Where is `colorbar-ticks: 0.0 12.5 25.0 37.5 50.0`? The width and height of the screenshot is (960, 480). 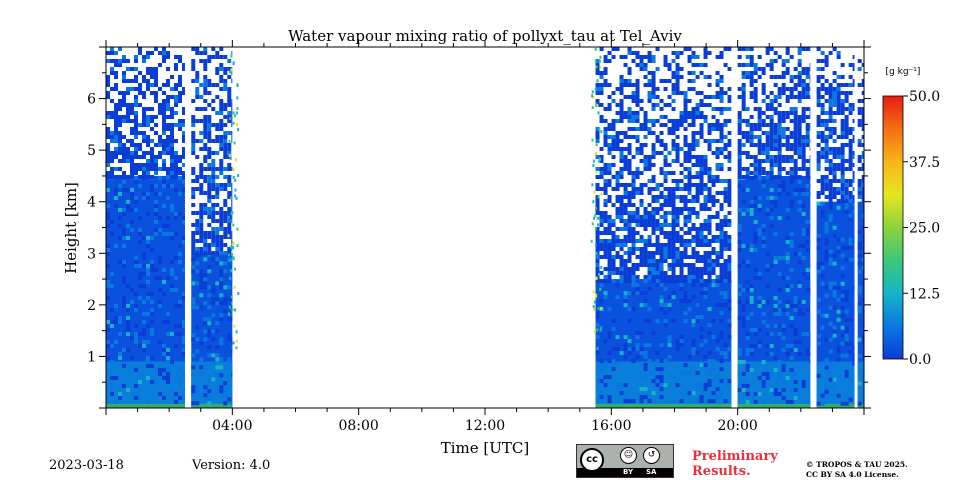
colorbar-ticks: 0.0 12.5 25.0 37.5 50.0 is located at coordinates (921, 228).